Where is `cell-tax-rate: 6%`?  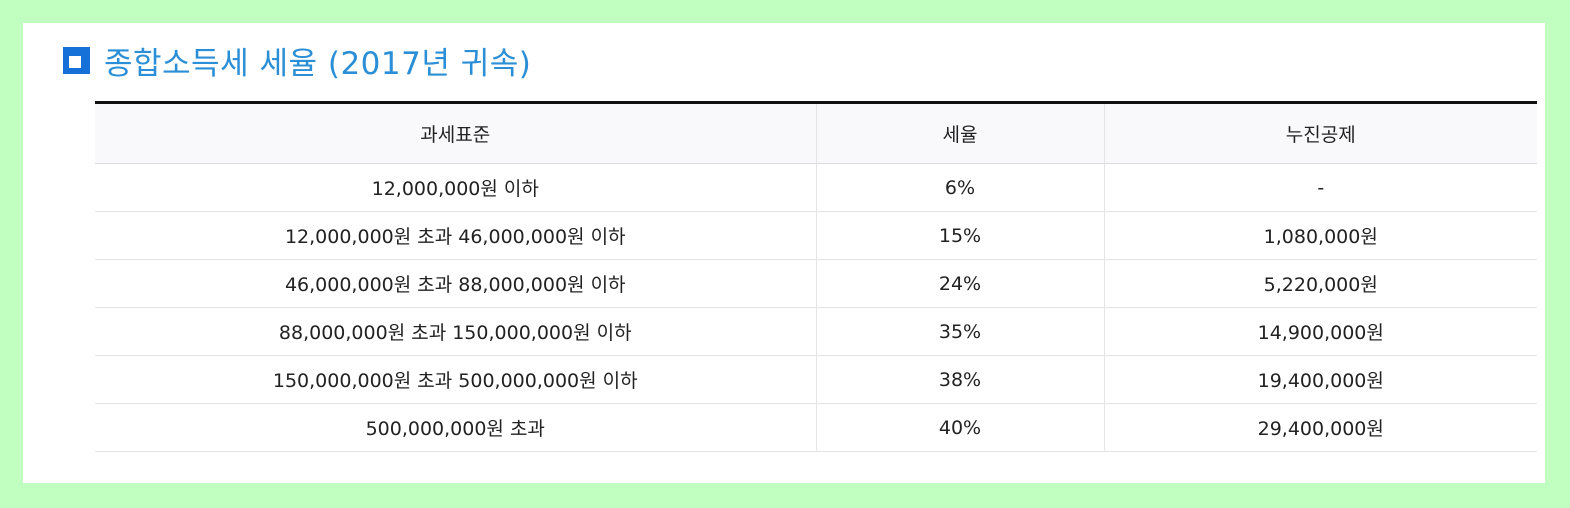
cell-tax-rate: 6% is located at coordinates (959, 187).